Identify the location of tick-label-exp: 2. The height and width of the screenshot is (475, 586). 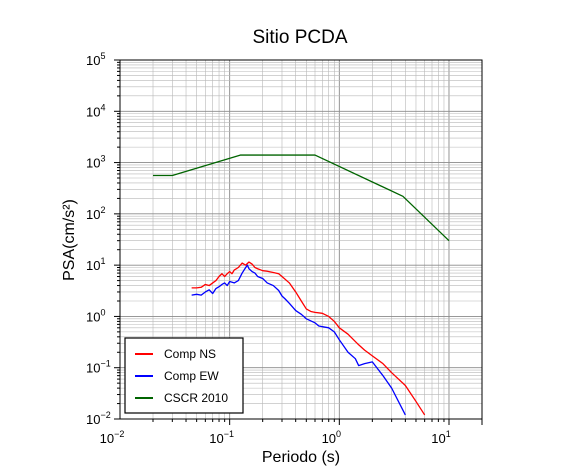
(102, 210).